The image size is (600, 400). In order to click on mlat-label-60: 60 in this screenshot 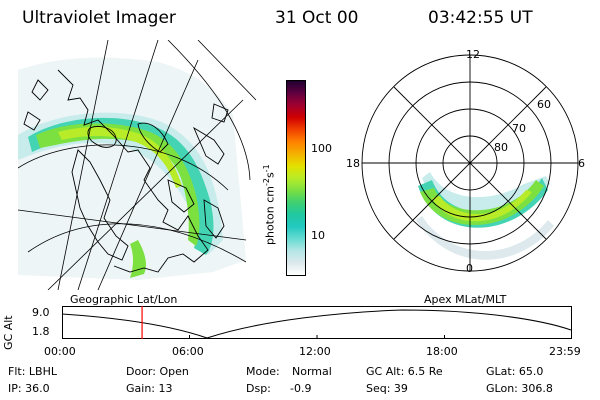, I will do `click(544, 104)`.